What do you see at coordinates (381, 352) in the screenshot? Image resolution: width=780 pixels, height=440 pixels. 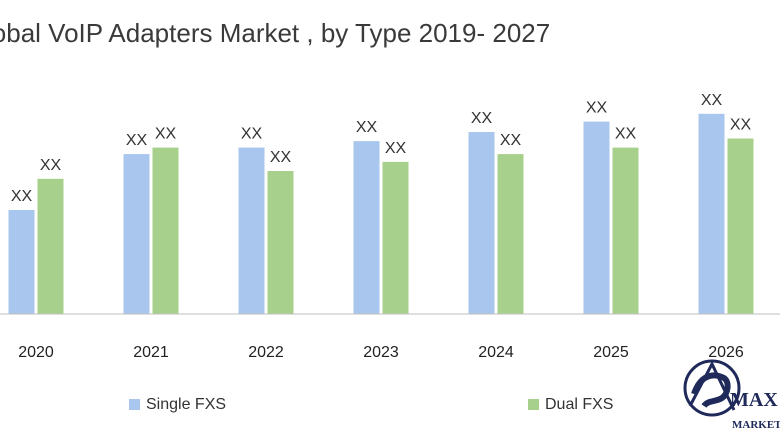 I see `x-tick-label-2023: 2023` at bounding box center [381, 352].